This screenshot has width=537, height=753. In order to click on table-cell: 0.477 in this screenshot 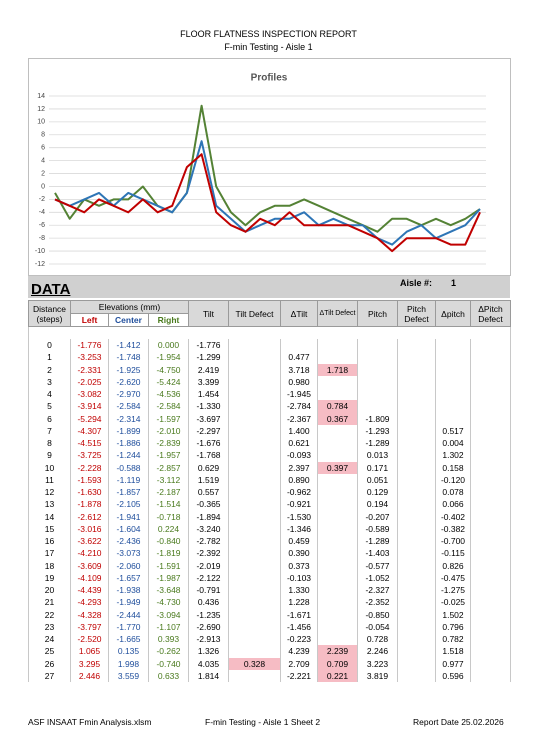, I will do `click(299, 357)`.